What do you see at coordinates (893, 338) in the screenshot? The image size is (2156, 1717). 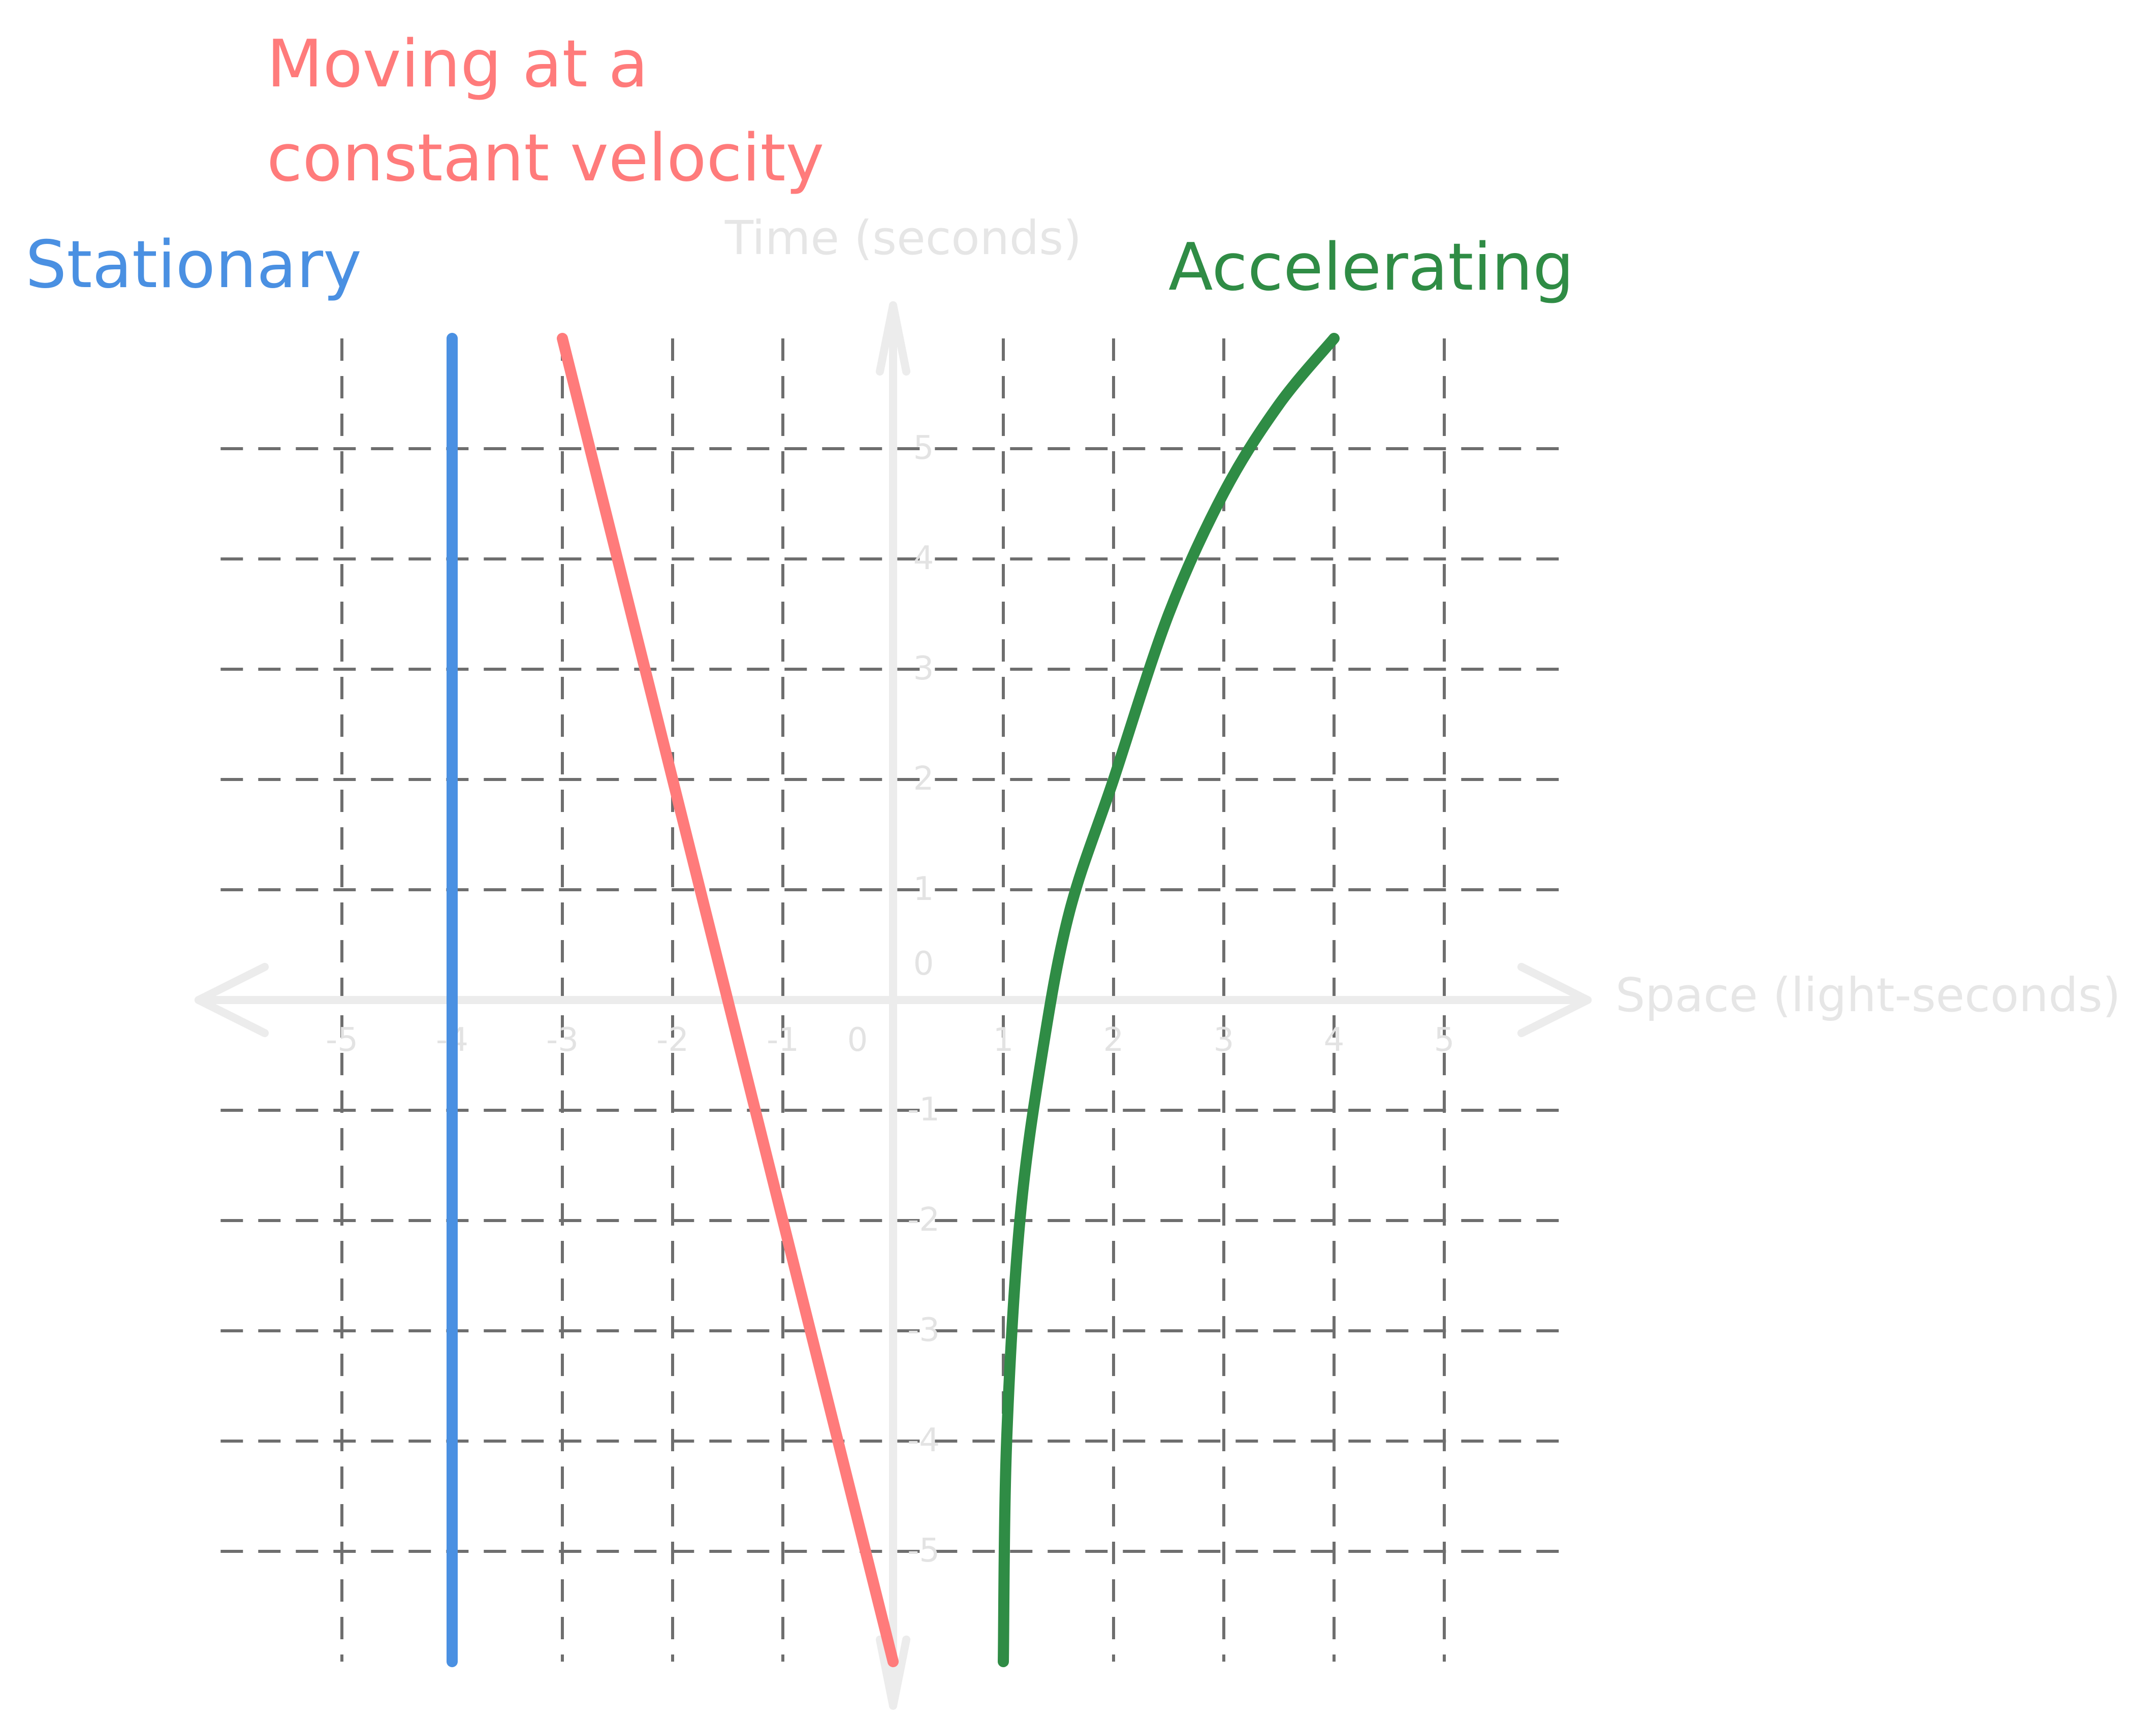 I see `y-axis-top-arrow` at bounding box center [893, 338].